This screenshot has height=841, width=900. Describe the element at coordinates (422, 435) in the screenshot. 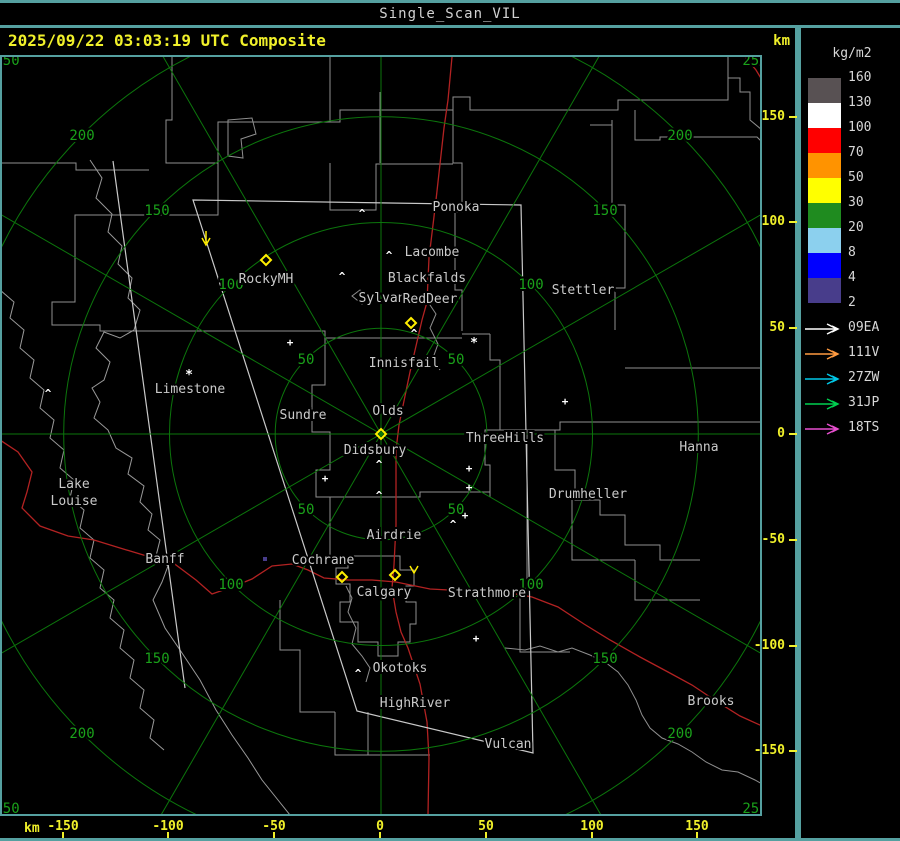

I see `highway-2-road` at that location.